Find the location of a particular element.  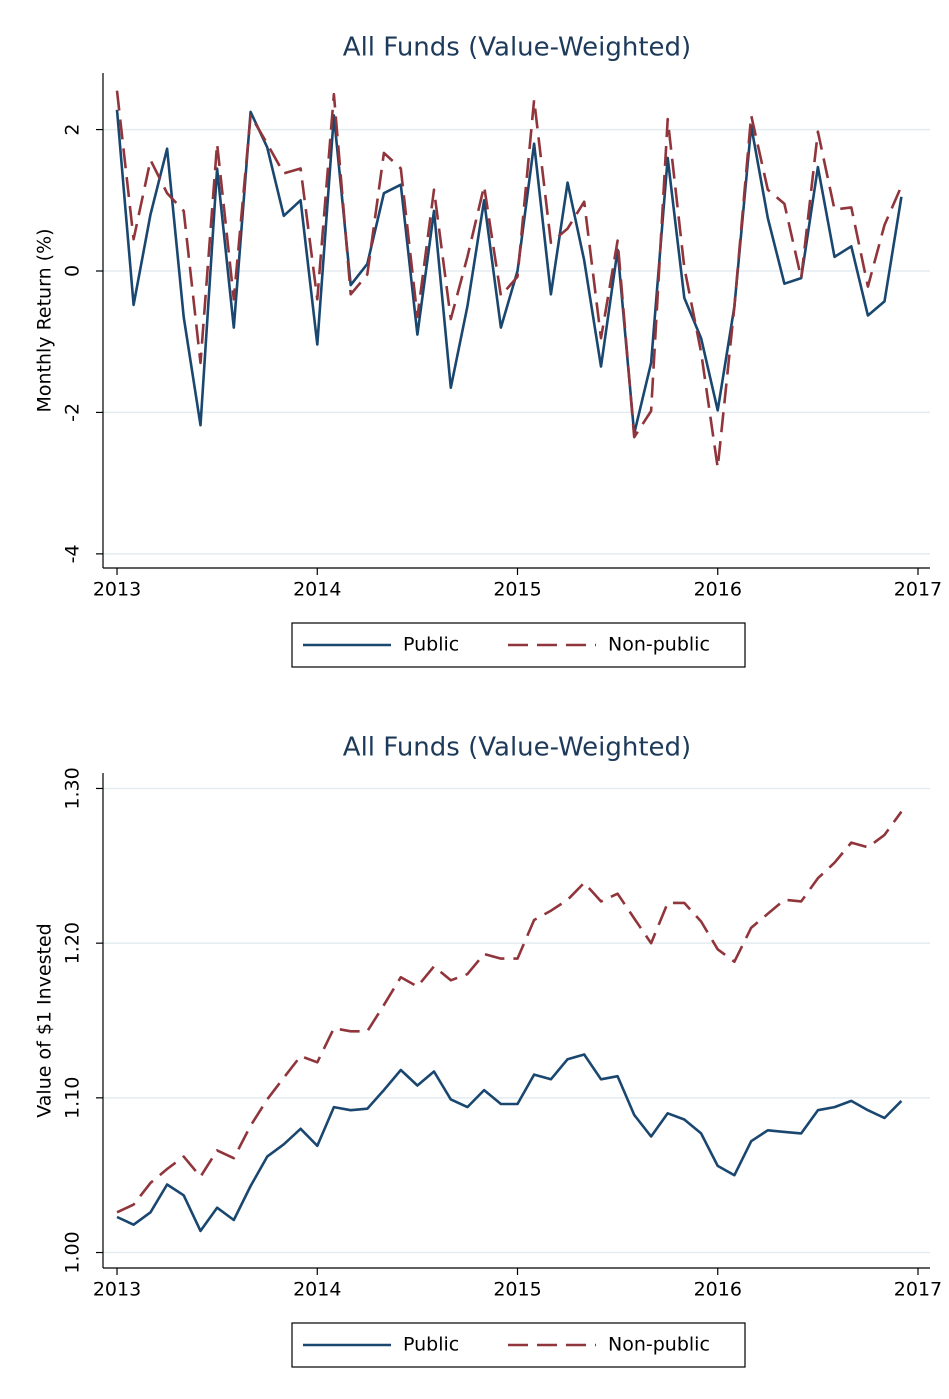

series-line is located at coordinates (509, 1143).